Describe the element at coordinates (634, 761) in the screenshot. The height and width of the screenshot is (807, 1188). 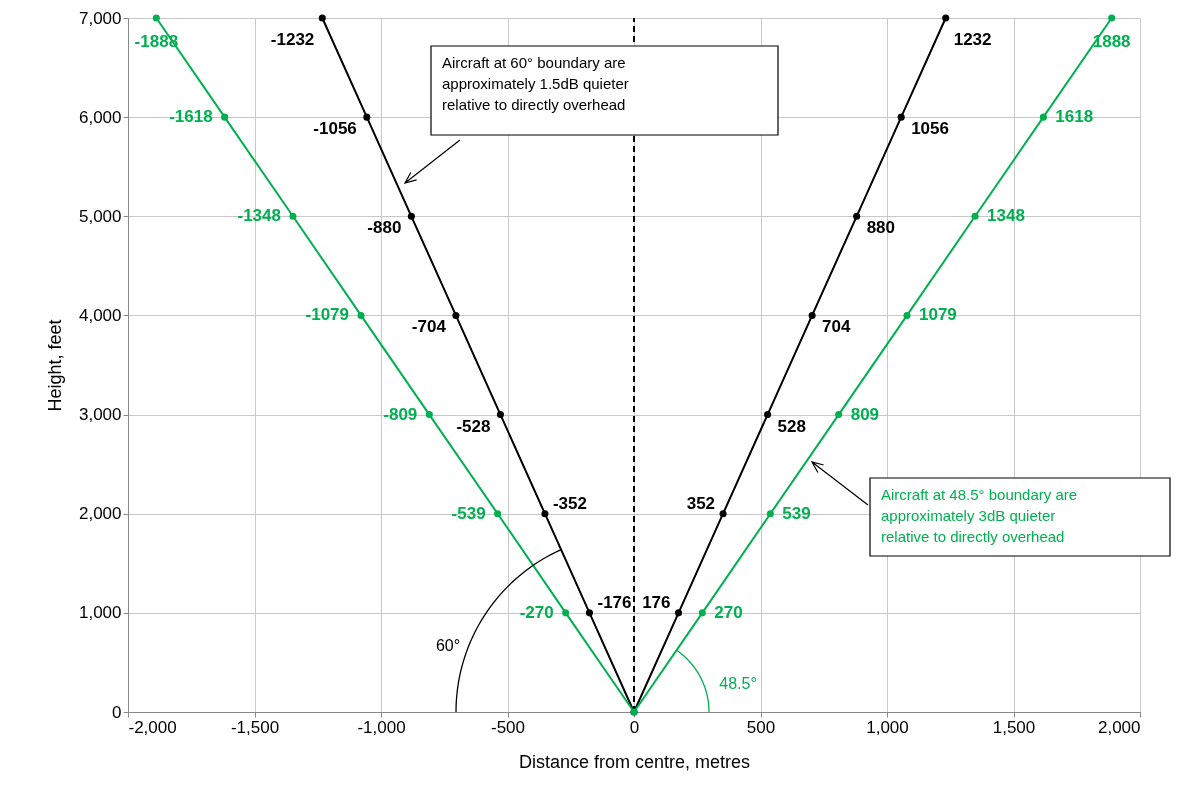
I see `x-axis-title: Distance from centre, metres` at that location.